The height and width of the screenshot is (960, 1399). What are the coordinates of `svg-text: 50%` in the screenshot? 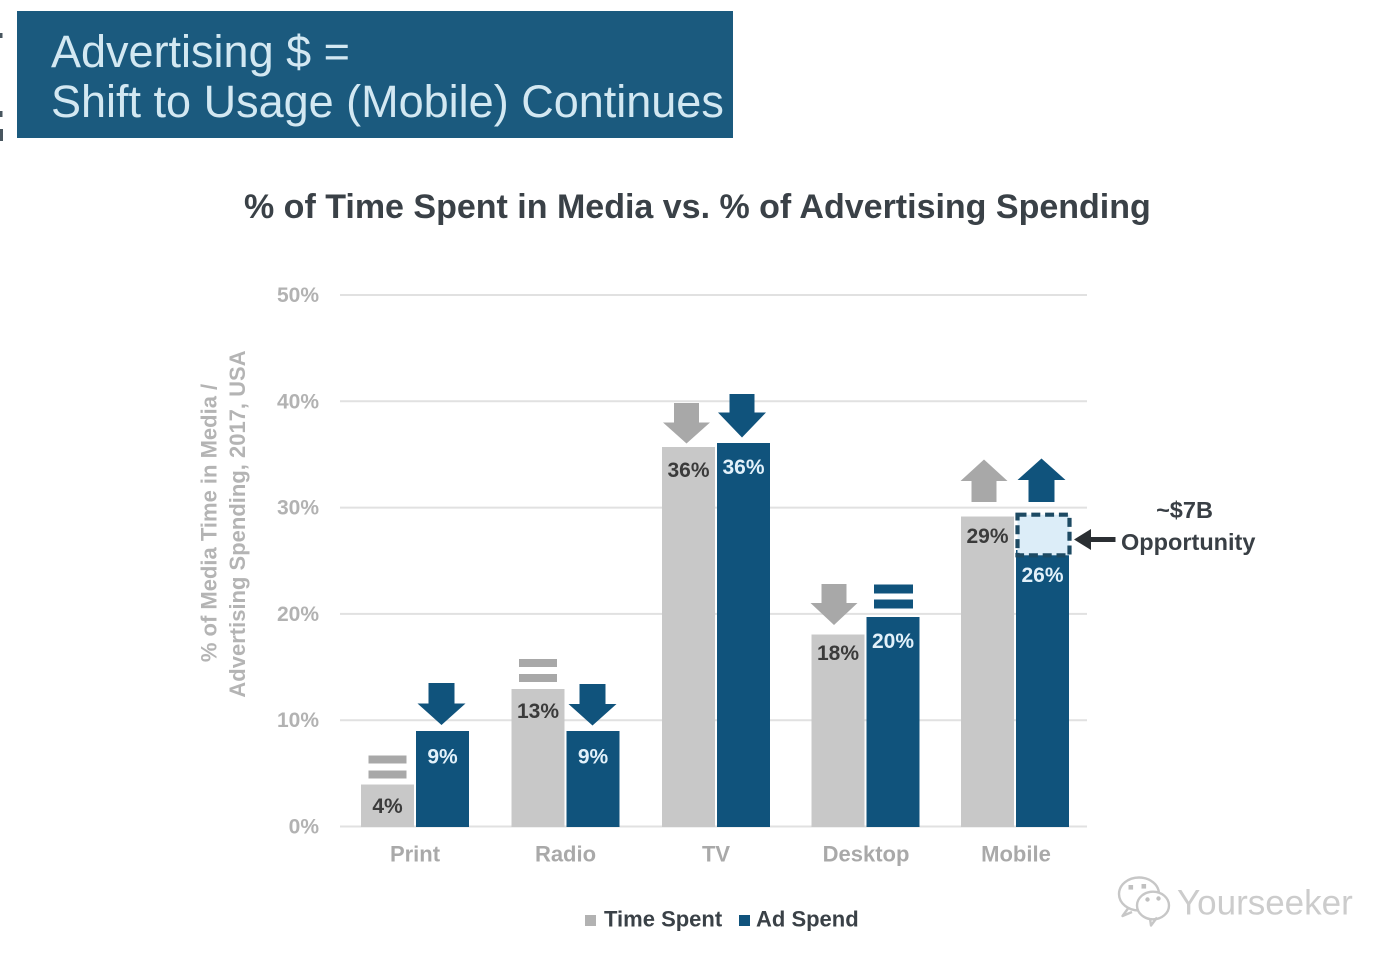 It's located at (298, 295).